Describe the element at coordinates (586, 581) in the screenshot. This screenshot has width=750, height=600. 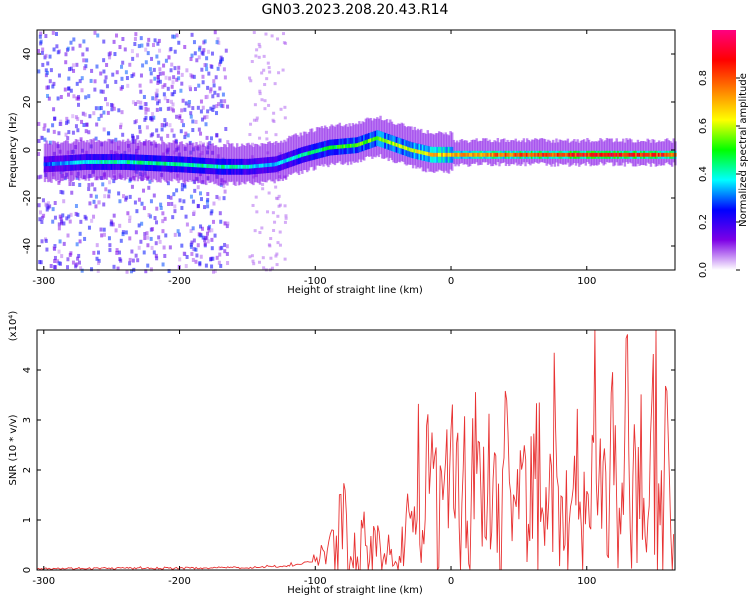
I see `snr-x-tick-label: 100` at that location.